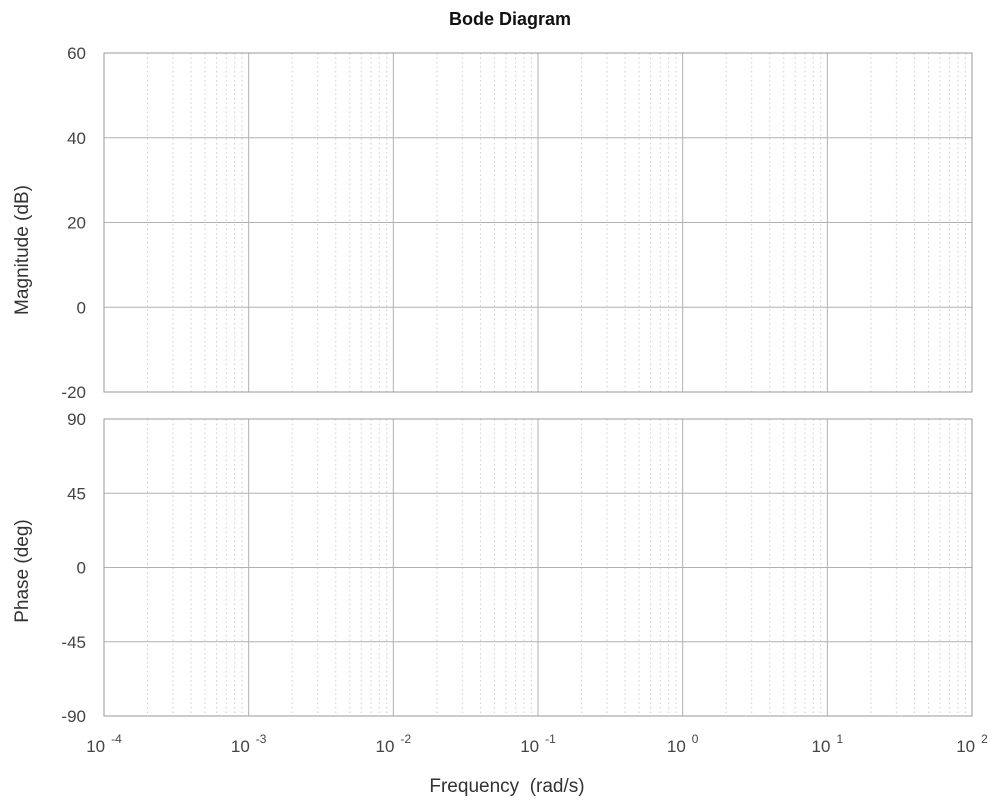 The image size is (995, 808). I want to click on phase-y-tick-label: -90, so click(73, 716).